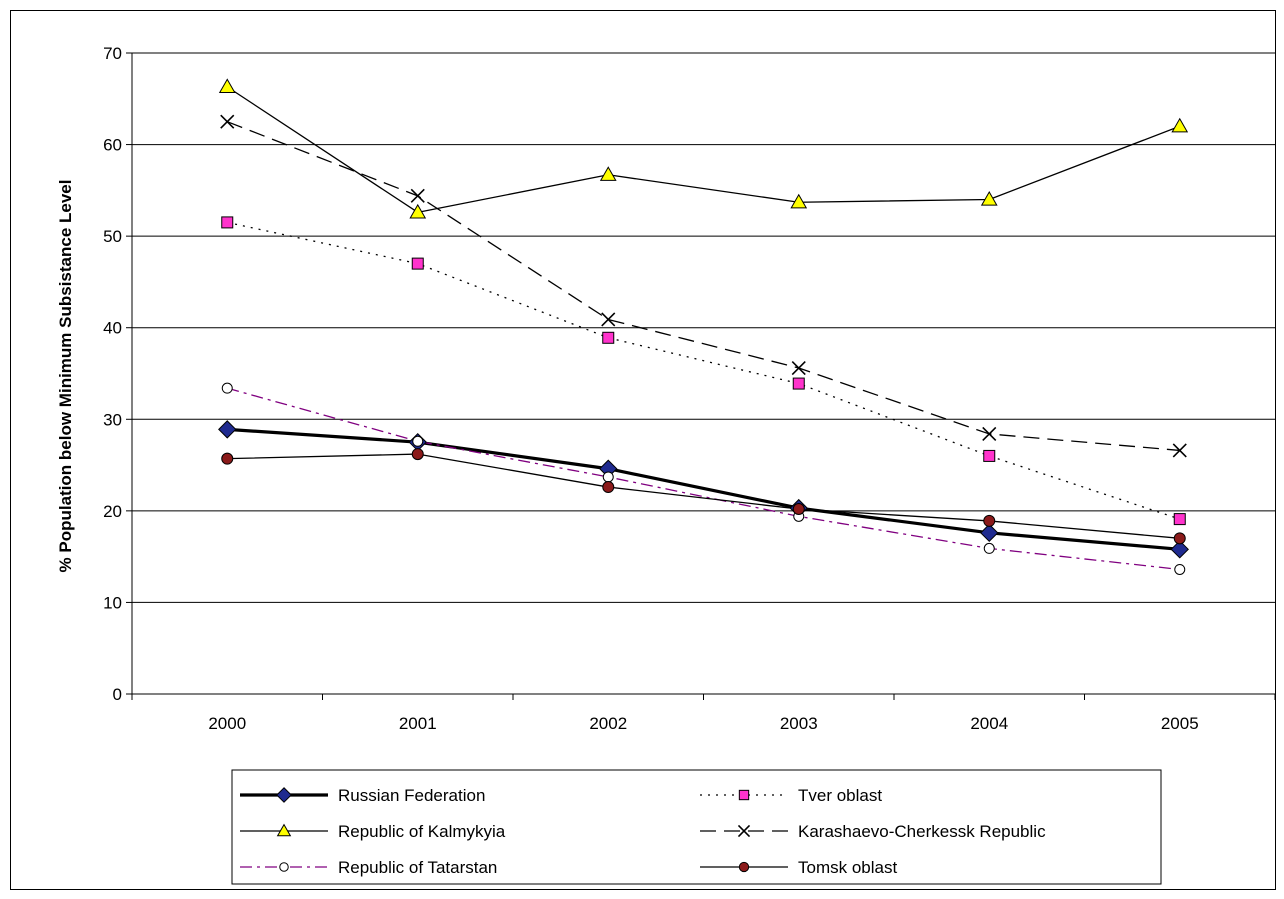  I want to click on y-tick-label: 0, so click(117, 694).